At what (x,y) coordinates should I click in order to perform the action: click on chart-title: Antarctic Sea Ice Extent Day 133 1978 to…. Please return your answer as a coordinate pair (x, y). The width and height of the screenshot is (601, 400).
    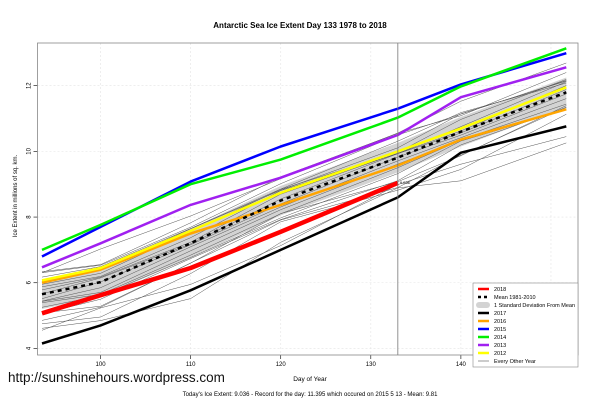
    Looking at the image, I should click on (300, 25).